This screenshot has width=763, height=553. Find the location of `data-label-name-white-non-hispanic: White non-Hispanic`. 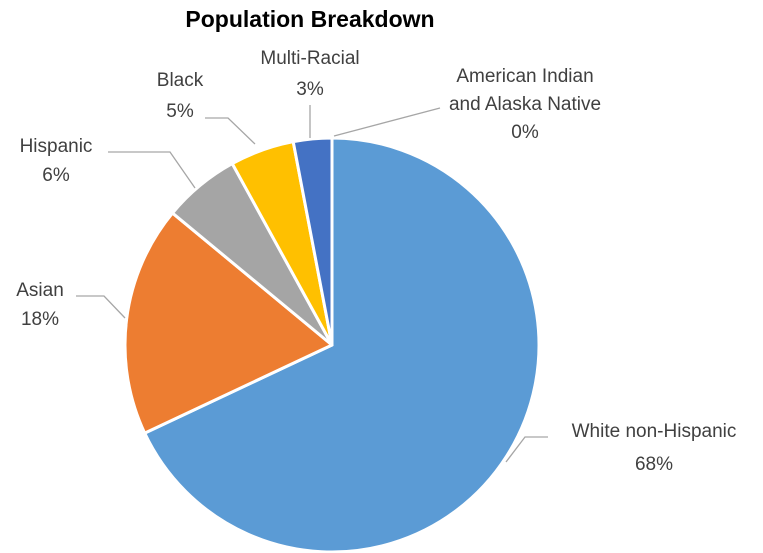

data-label-name-white-non-hispanic: White non-Hispanic is located at coordinates (654, 431).